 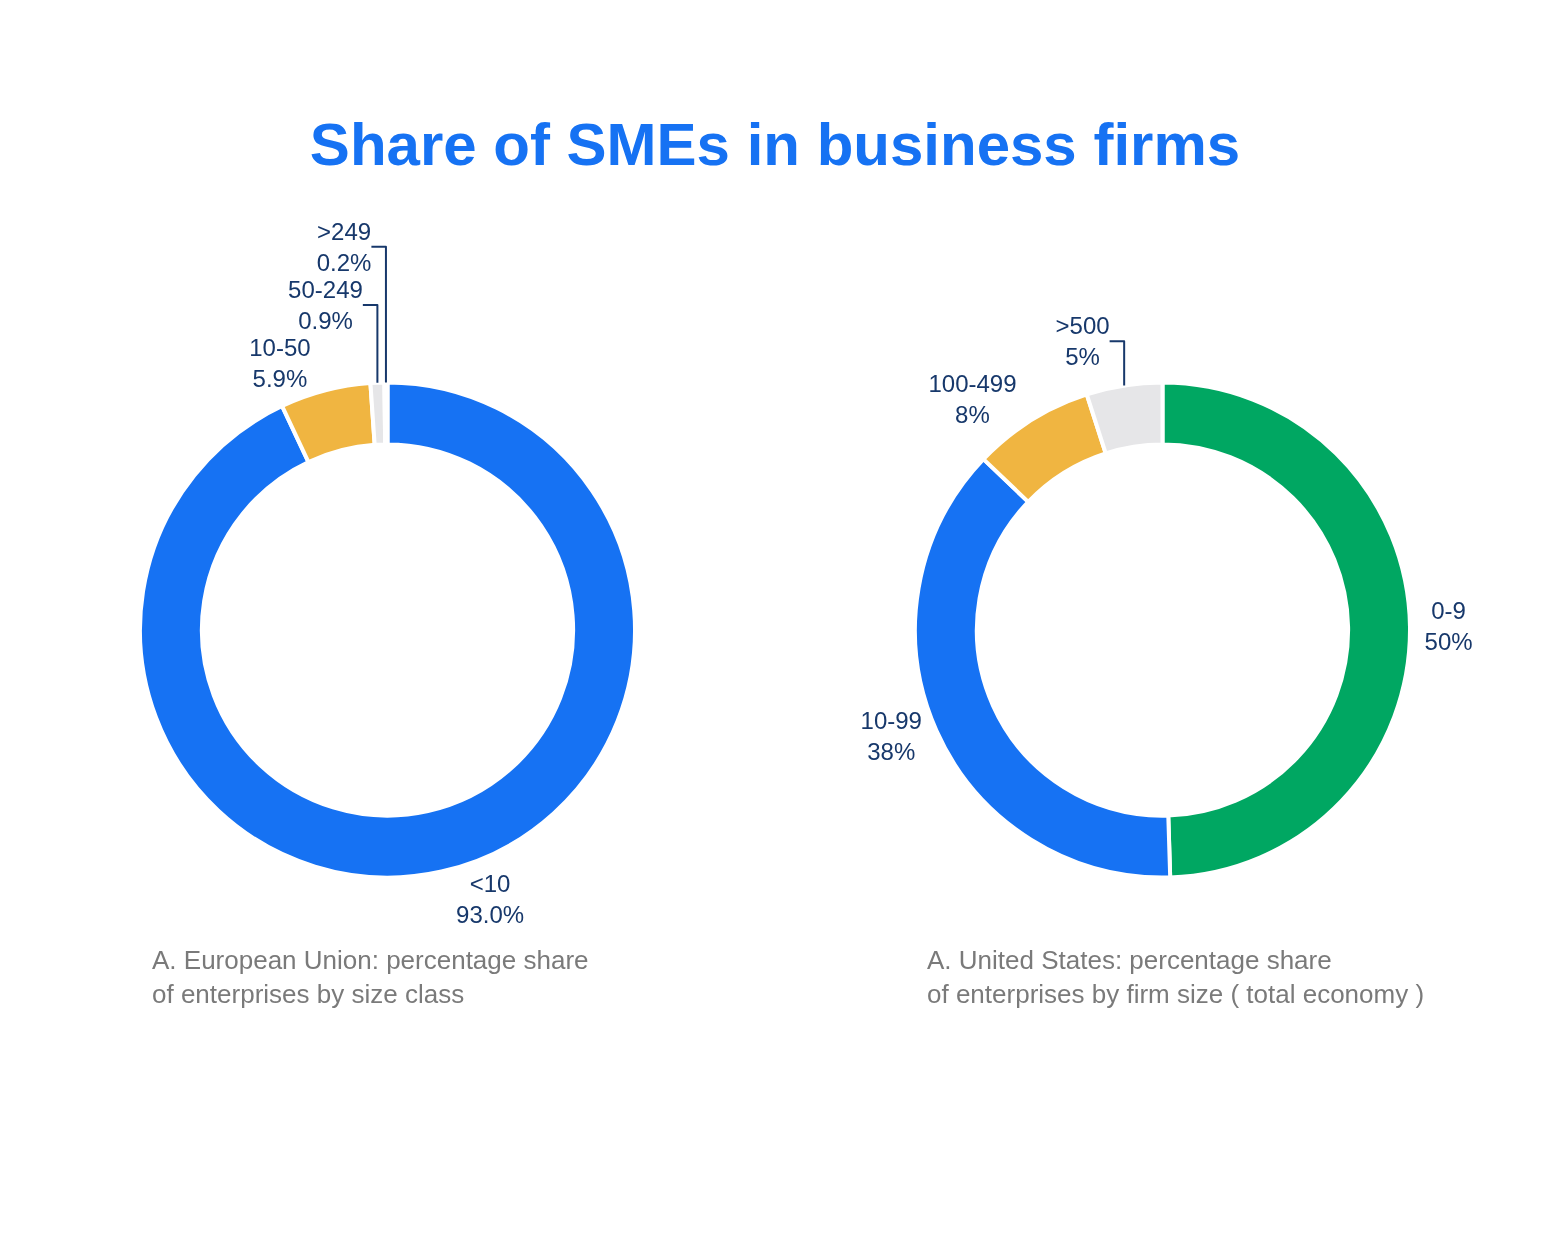 What do you see at coordinates (775, 144) in the screenshot?
I see `text: Share of SMEs in business firms` at bounding box center [775, 144].